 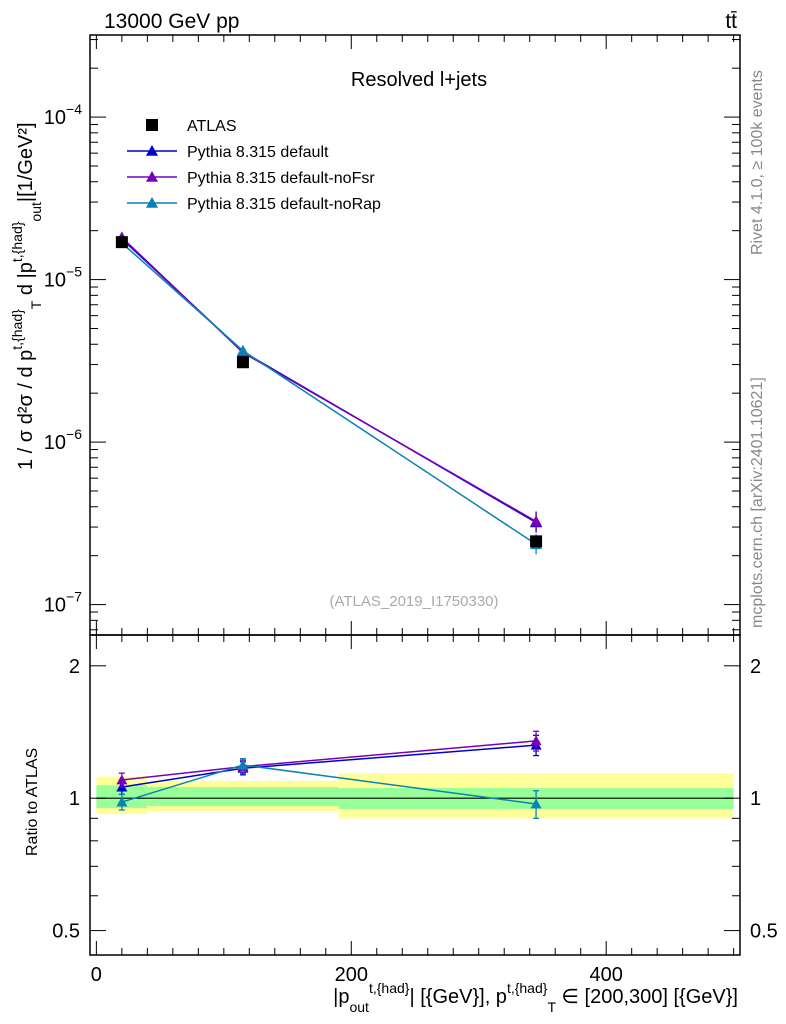 I want to click on legend-marker-atlas, so click(x=152, y=125).